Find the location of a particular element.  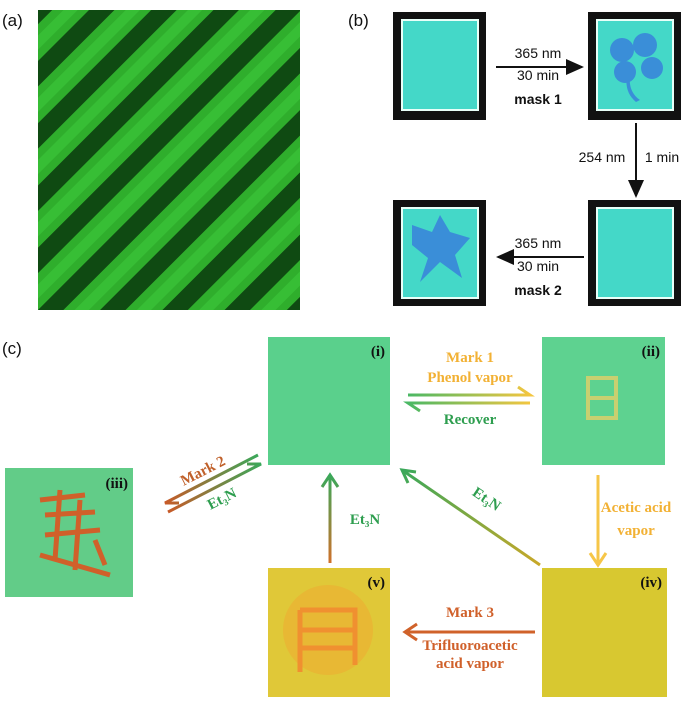

panel-label: (c) is located at coordinates (12, 348).